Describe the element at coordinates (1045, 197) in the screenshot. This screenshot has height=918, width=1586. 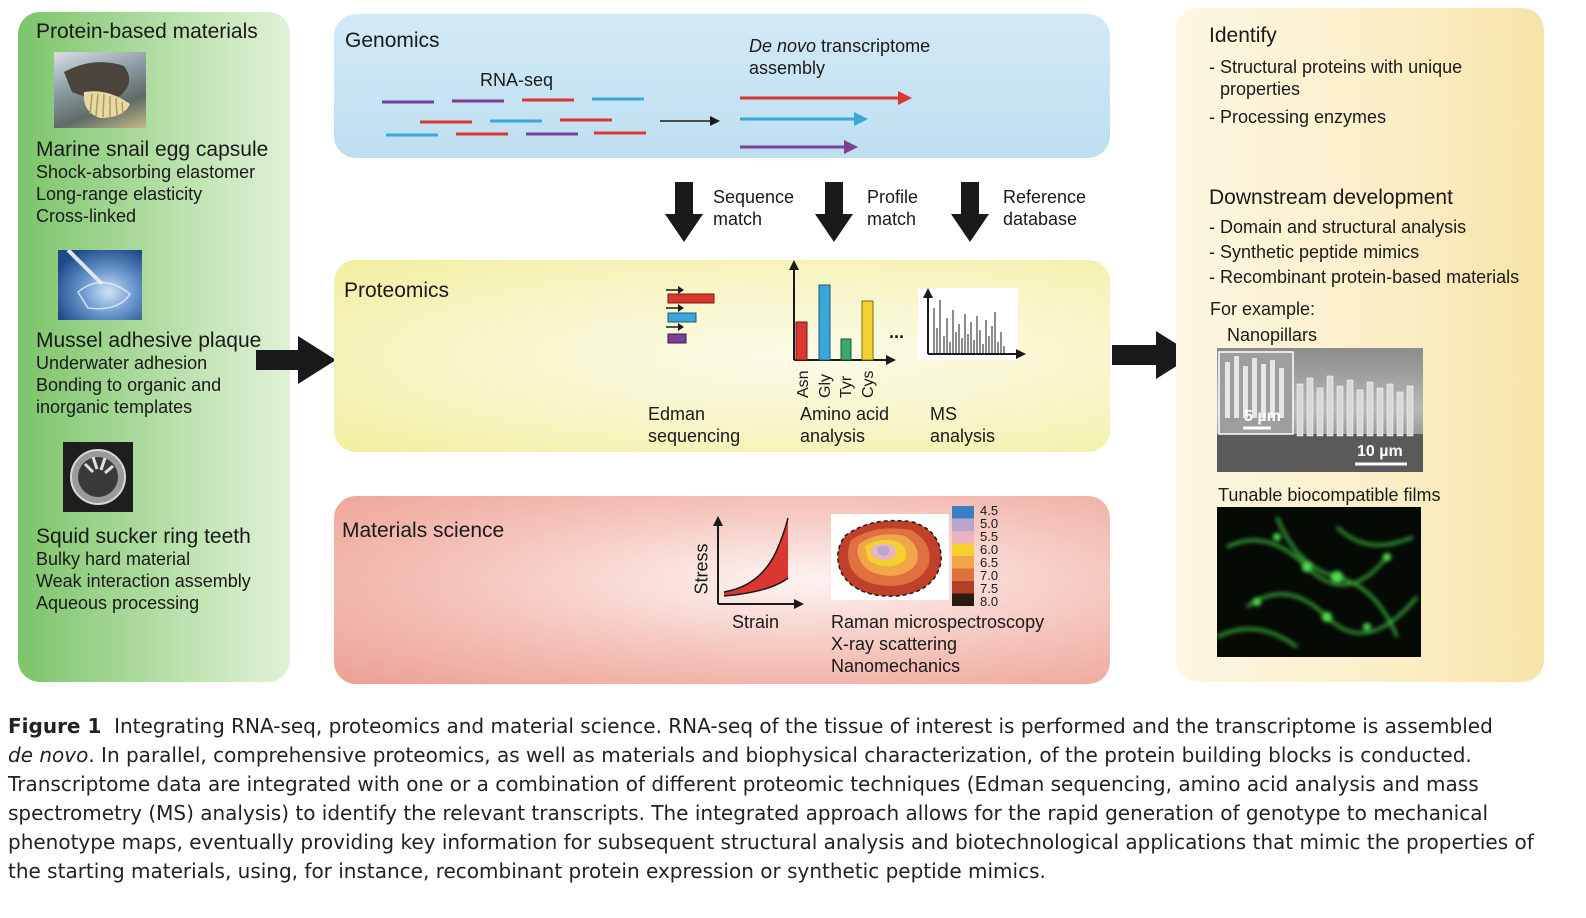
I see `reference-database-label-1: Reference` at that location.